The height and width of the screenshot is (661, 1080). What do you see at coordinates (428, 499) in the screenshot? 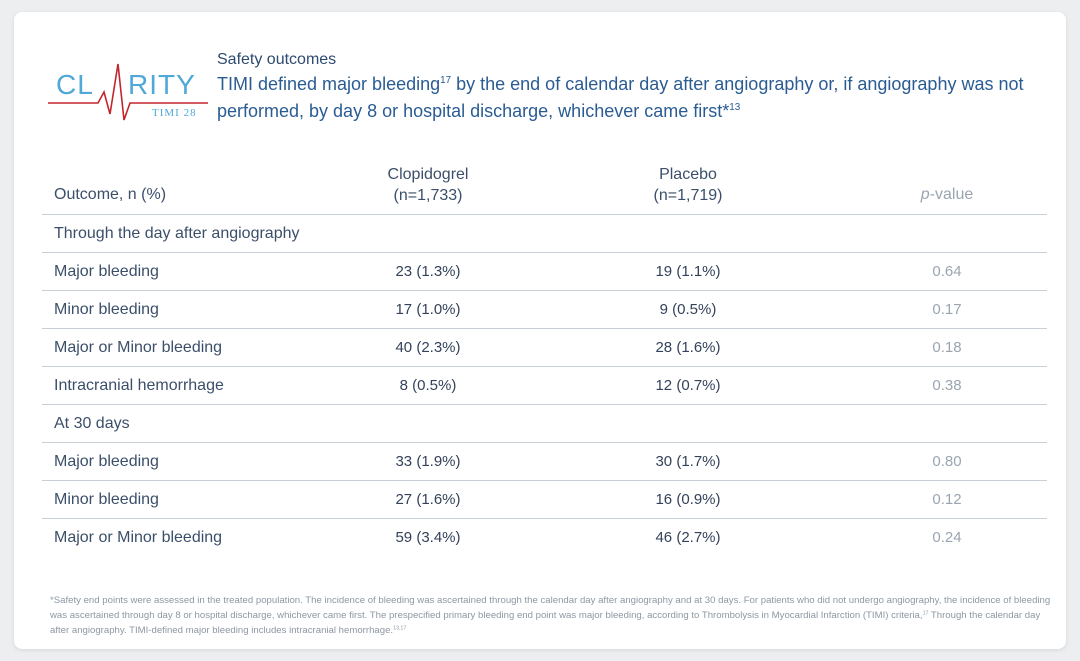
I see `cell-clopidogrel: 27 (1.6%)` at bounding box center [428, 499].